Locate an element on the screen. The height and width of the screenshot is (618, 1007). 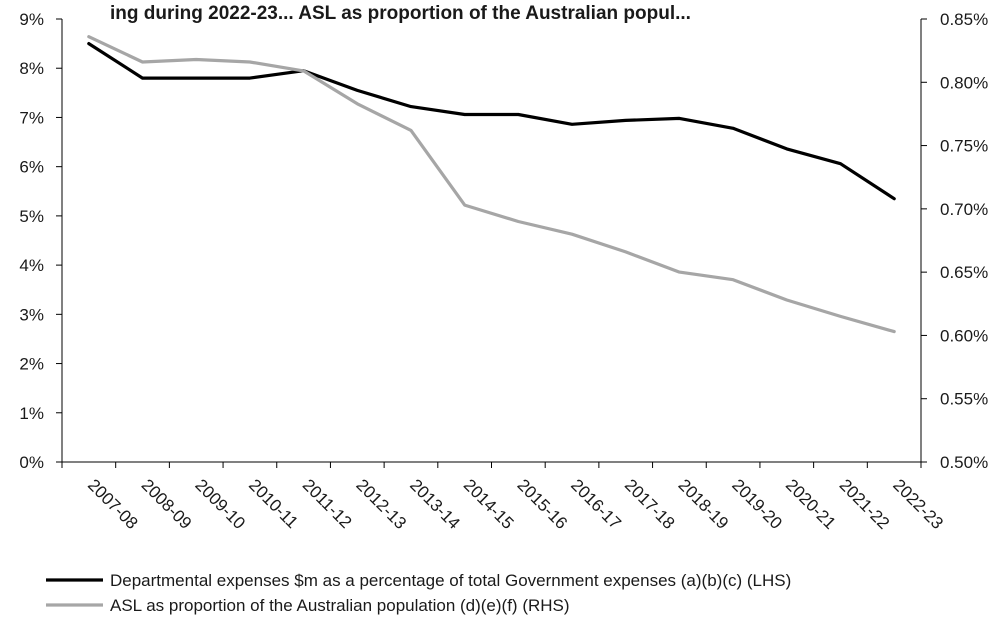
right-tick-label: 0.50% is located at coordinates (964, 462).